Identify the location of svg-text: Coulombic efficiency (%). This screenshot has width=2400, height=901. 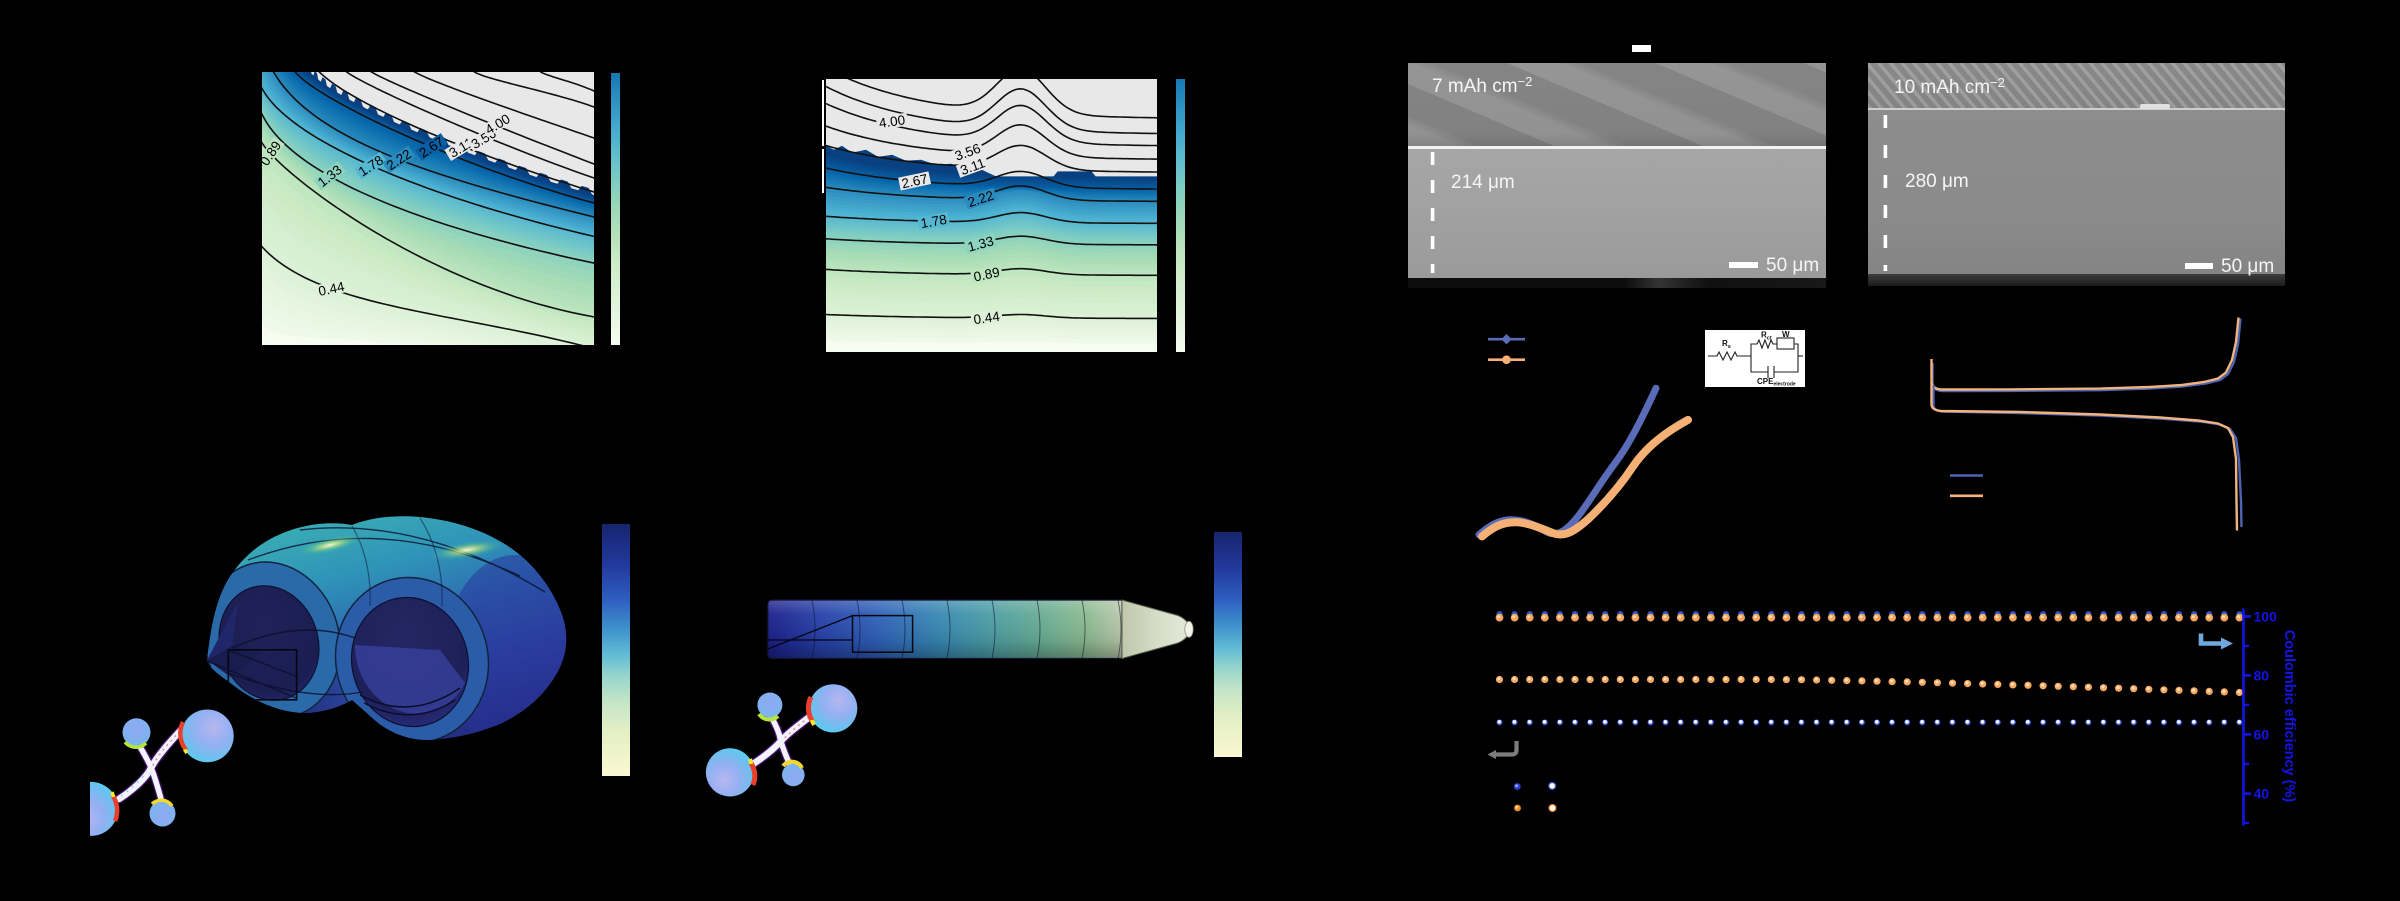
(2289, 716).